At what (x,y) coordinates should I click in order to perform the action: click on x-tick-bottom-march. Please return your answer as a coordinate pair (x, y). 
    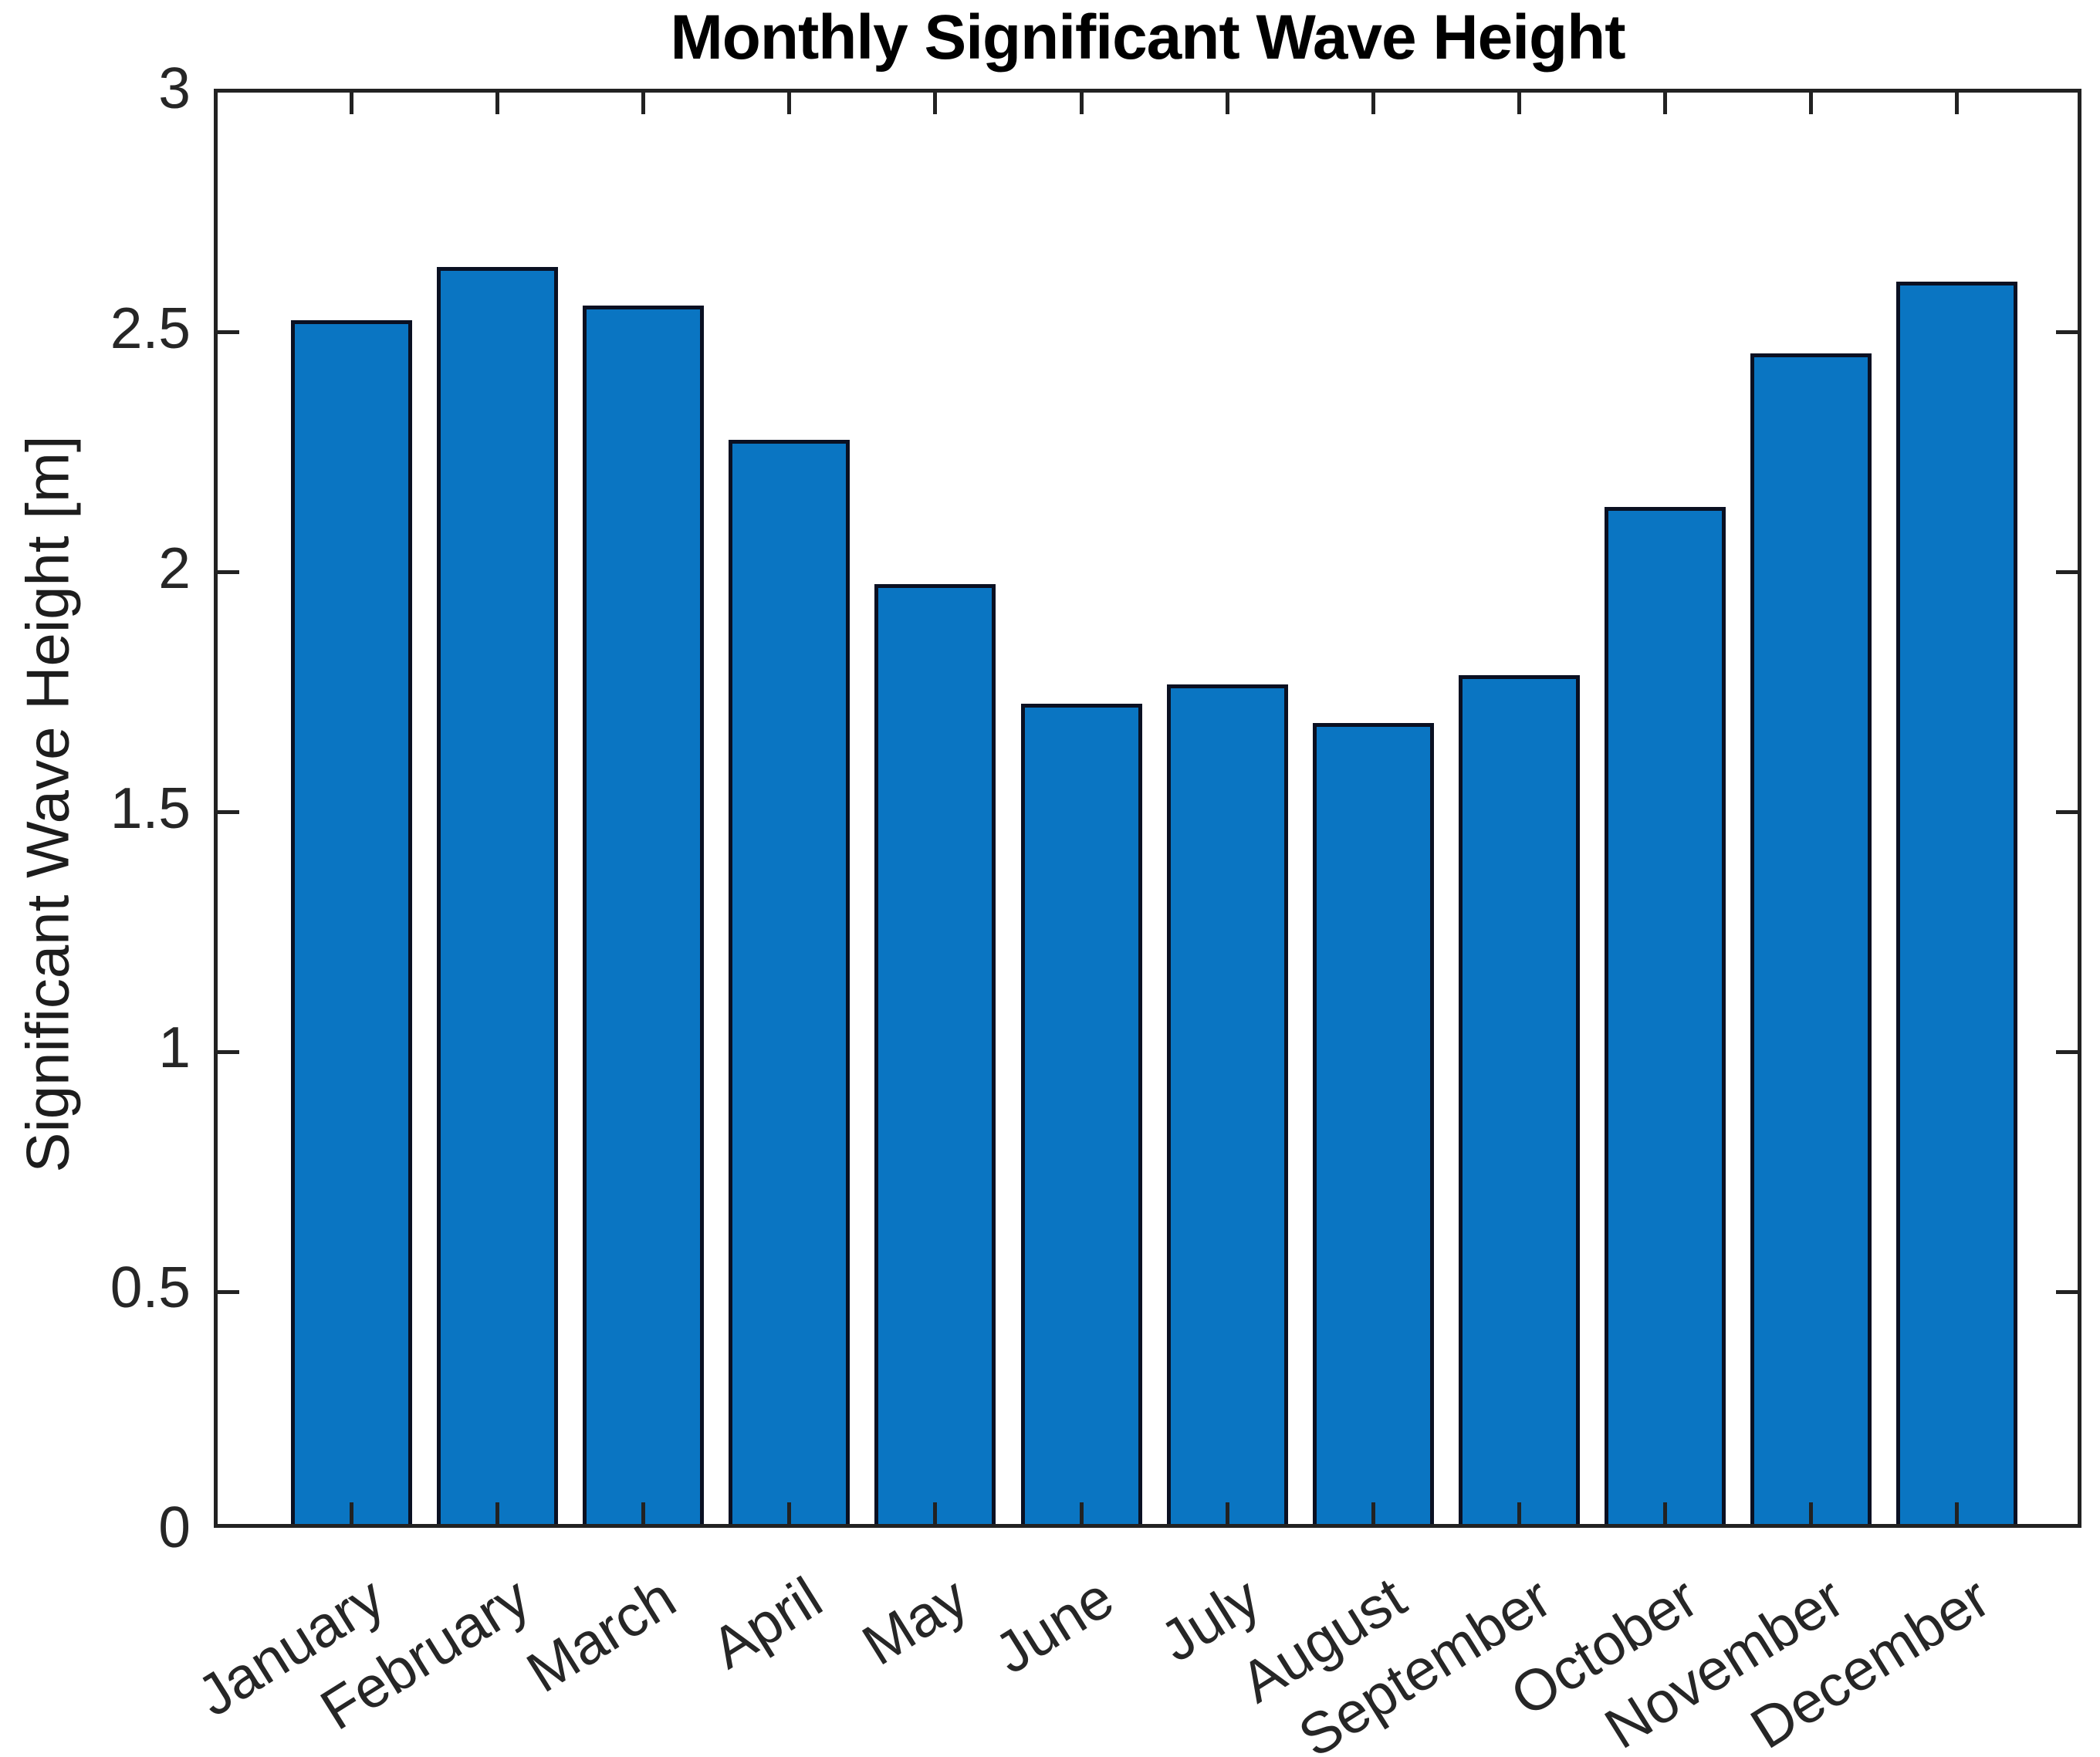
    Looking at the image, I should click on (644, 1513).